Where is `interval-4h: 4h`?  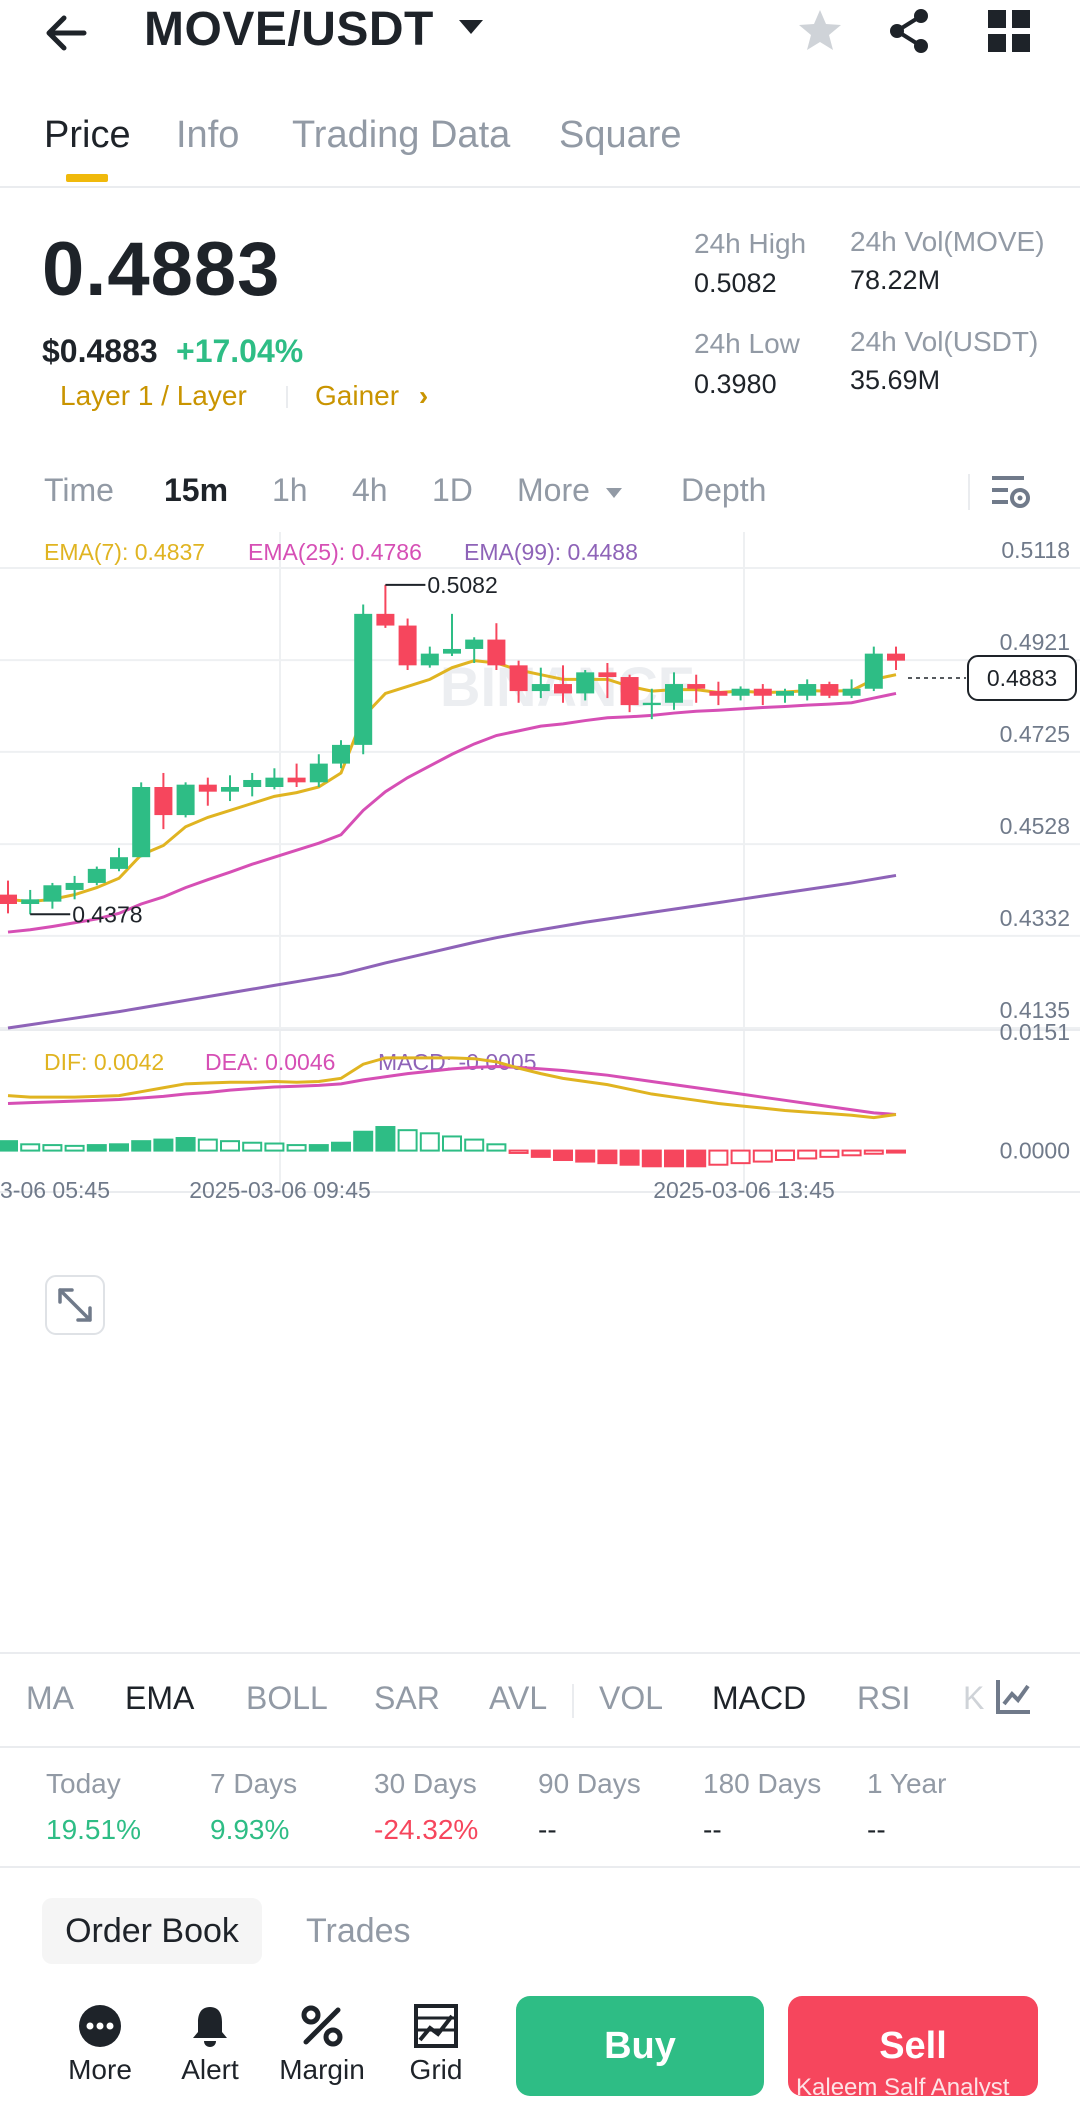 interval-4h: 4h is located at coordinates (370, 490).